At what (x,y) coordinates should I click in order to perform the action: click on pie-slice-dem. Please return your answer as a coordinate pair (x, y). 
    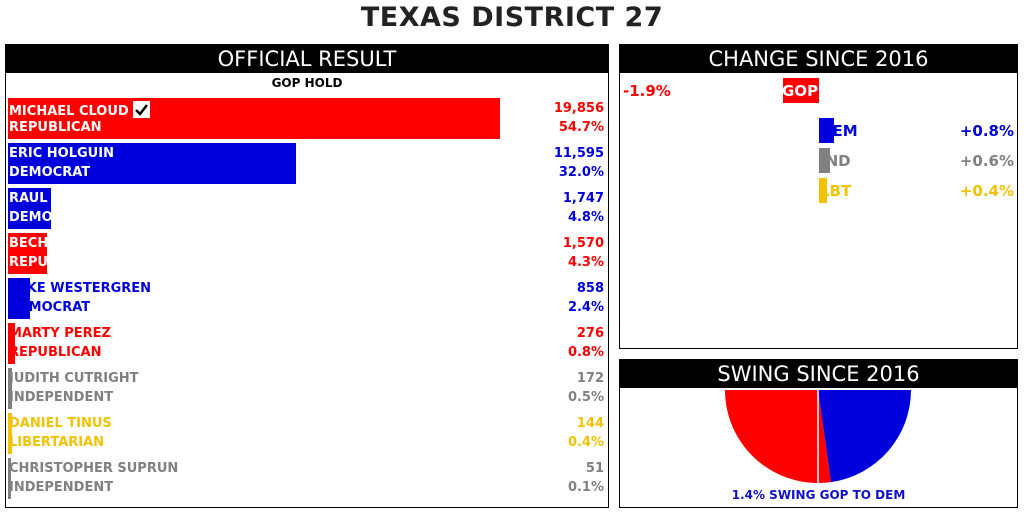
    Looking at the image, I should click on (864, 436).